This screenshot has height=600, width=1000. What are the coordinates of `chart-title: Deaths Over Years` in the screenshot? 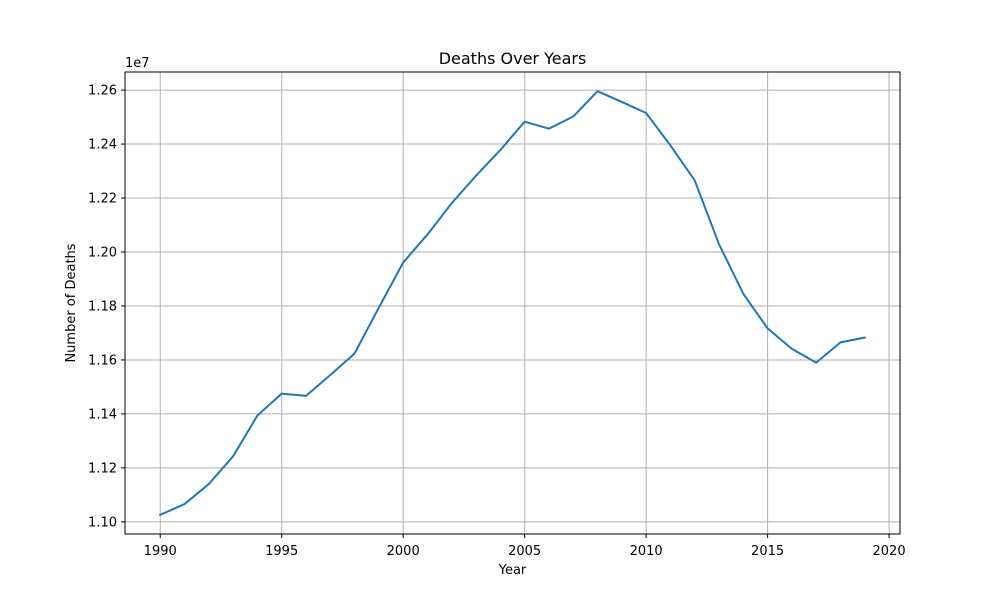 It's located at (513, 58).